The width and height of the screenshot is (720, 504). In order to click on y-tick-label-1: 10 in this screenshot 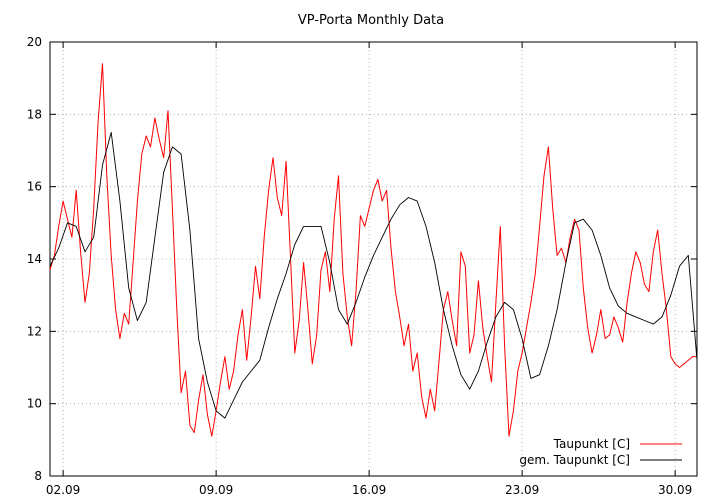, I will do `click(34, 404)`.